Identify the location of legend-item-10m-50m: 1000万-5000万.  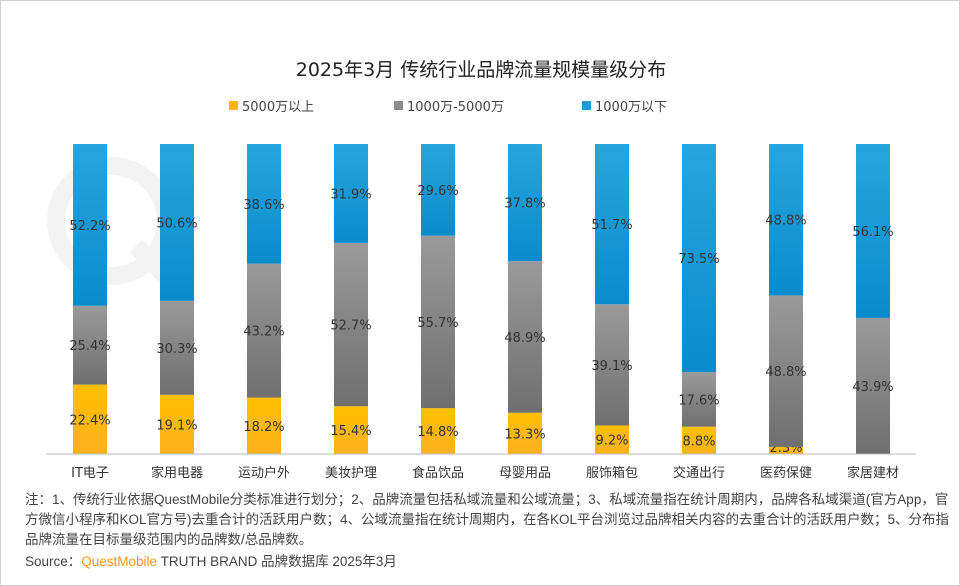
(449, 105).